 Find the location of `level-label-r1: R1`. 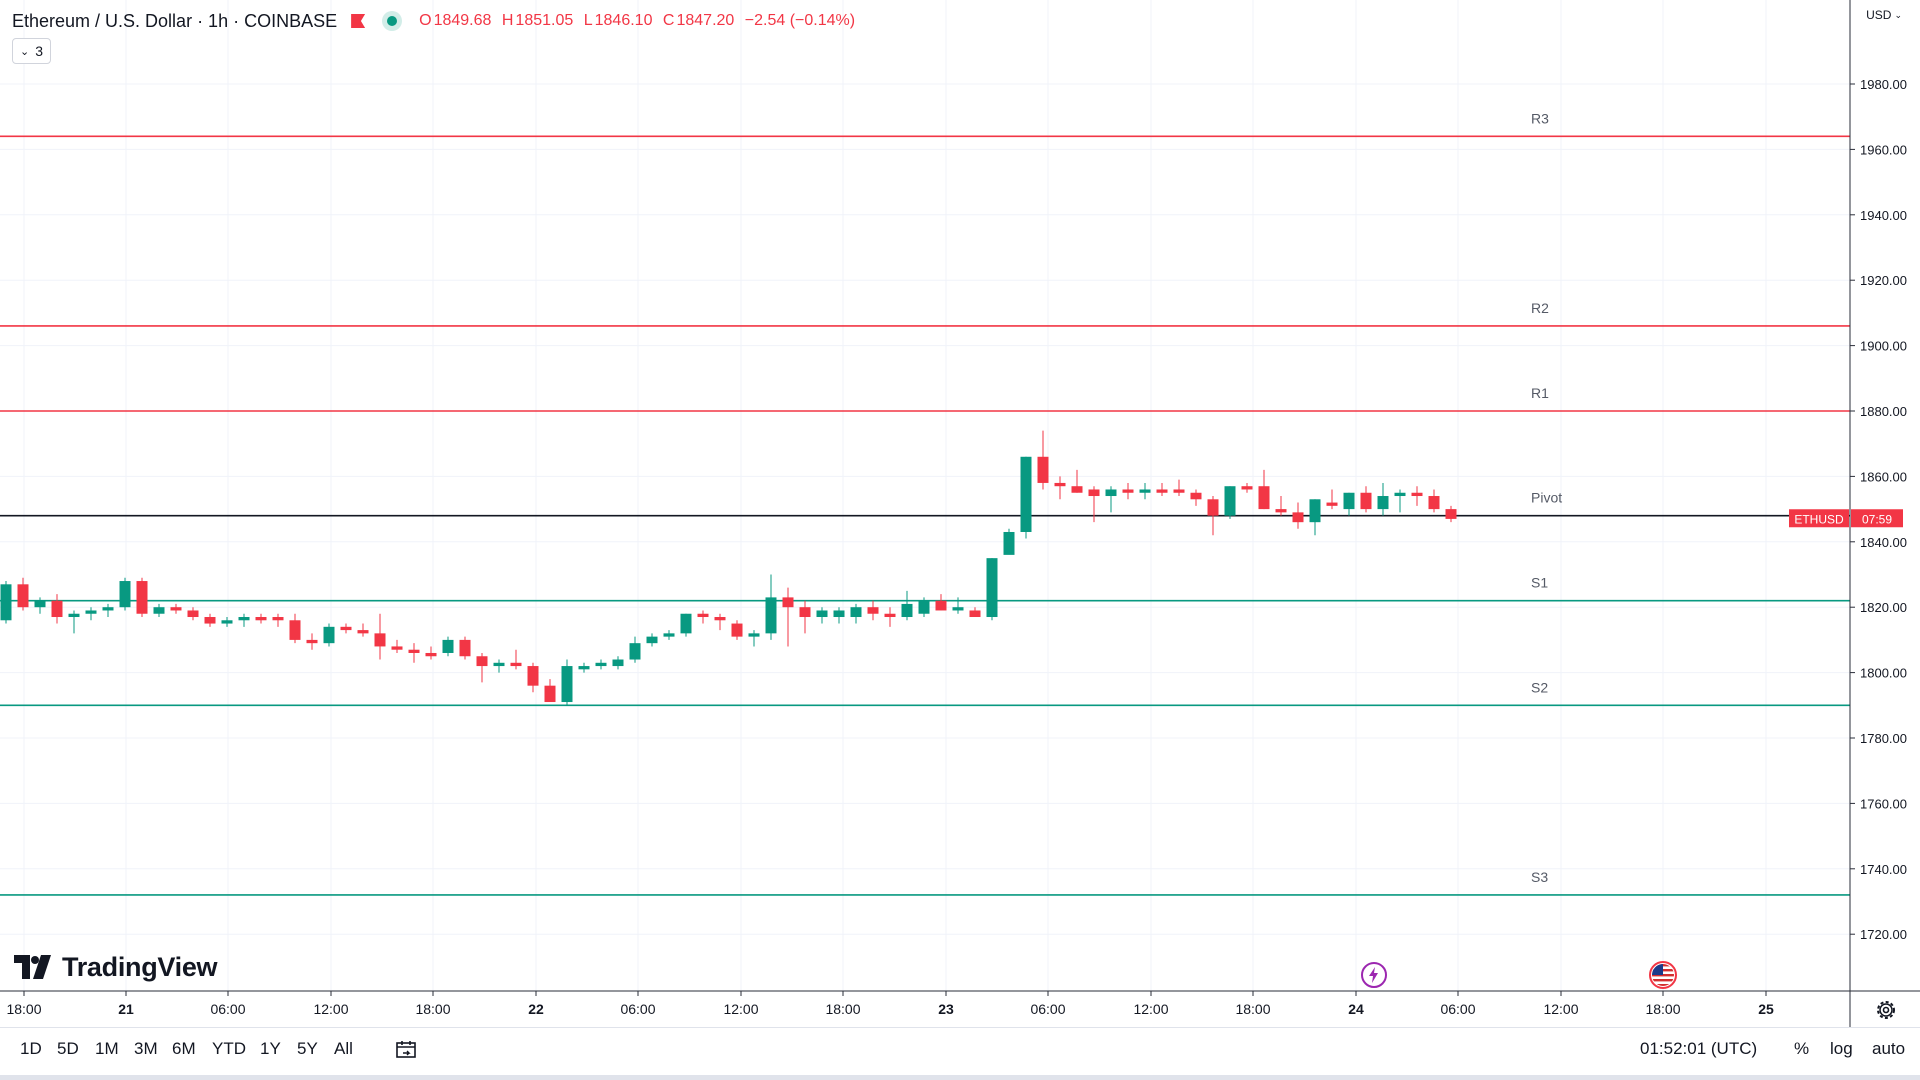

level-label-r1: R1 is located at coordinates (1540, 393).